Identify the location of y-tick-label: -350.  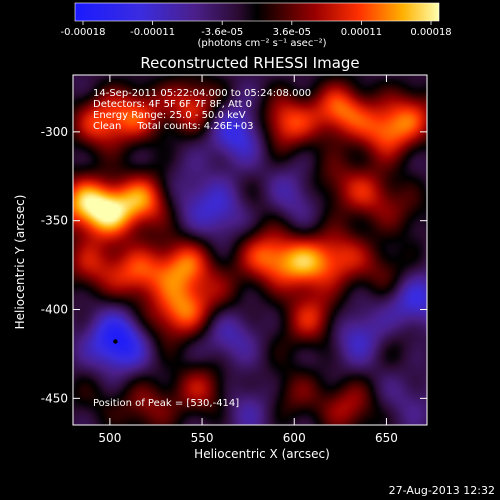
(54, 221).